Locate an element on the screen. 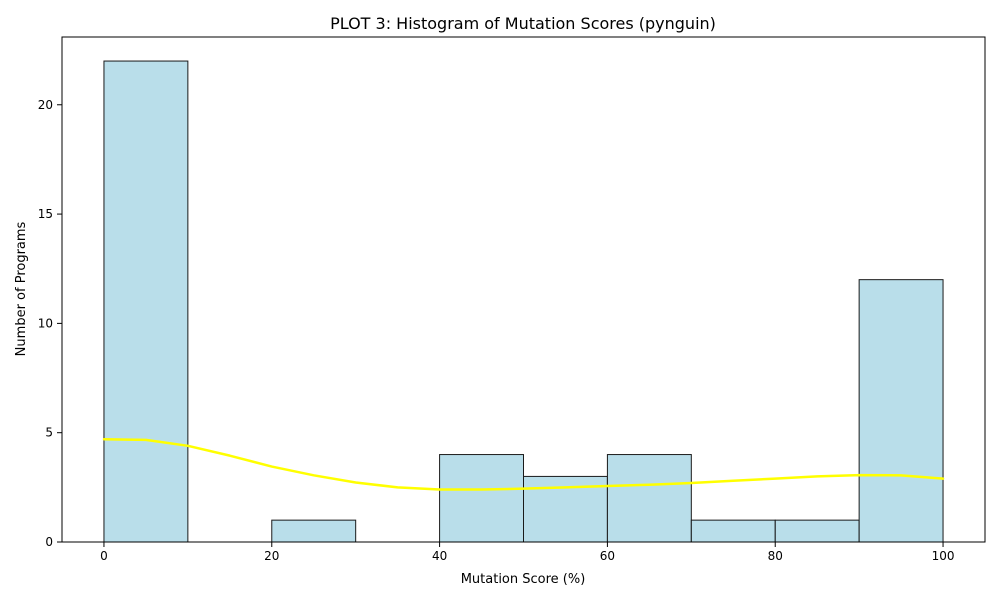  y-tick-label-20: 20 is located at coordinates (45, 105).